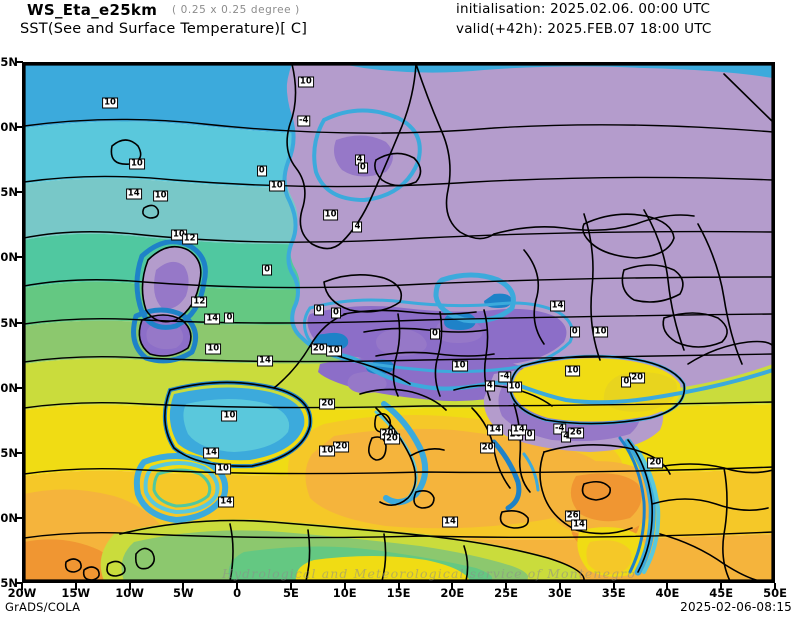 The image size is (800, 618). I want to click on x-axis-tick-label: 20E, so click(452, 593).